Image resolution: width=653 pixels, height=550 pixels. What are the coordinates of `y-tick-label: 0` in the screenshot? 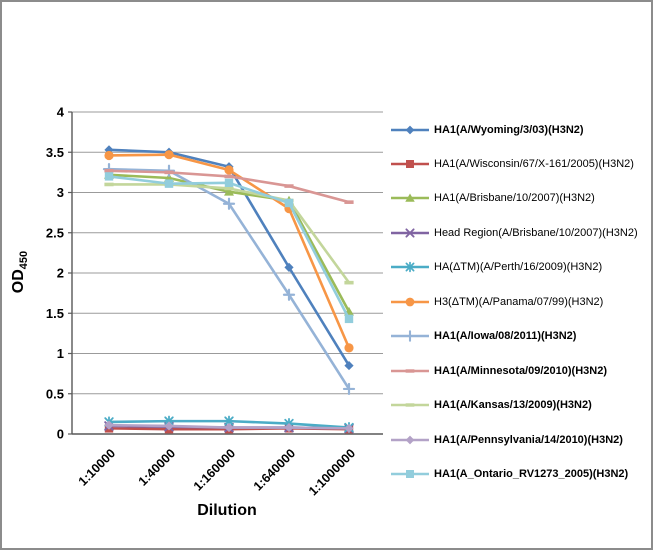 It's located at (60, 434).